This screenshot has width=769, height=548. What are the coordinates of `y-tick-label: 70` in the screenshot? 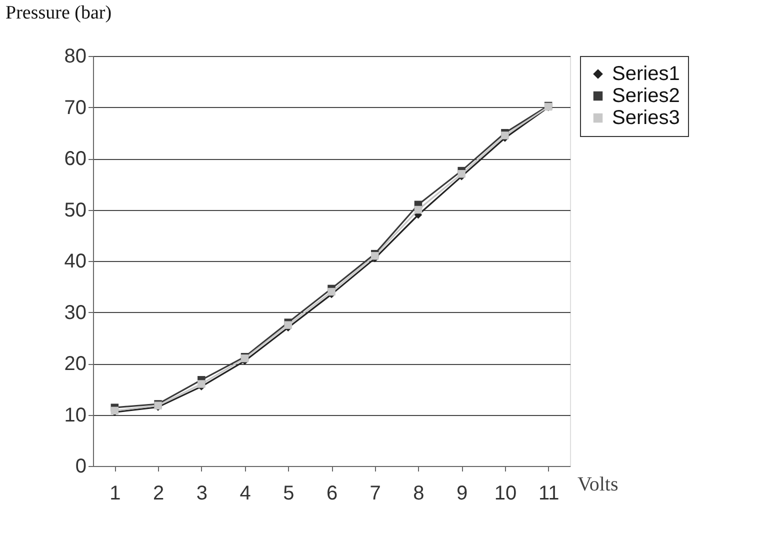 It's located at (75, 107).